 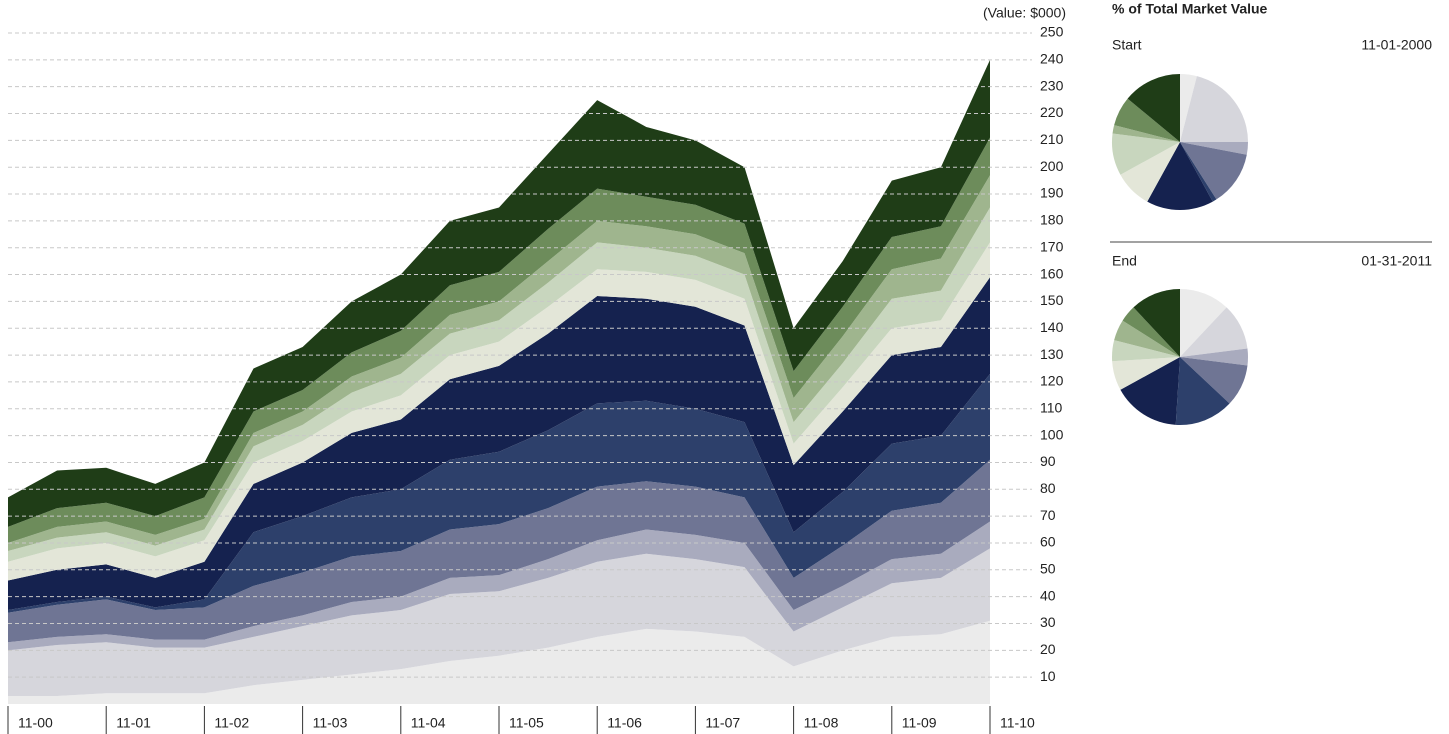 I want to click on pie-date: 01-31-2011, so click(x=1396, y=261).